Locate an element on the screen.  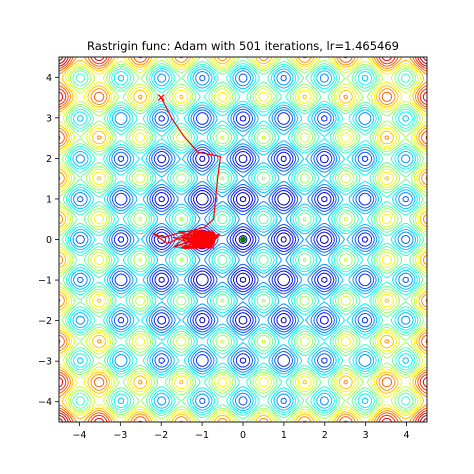
y-tick-label: 0 is located at coordinates (49, 240).